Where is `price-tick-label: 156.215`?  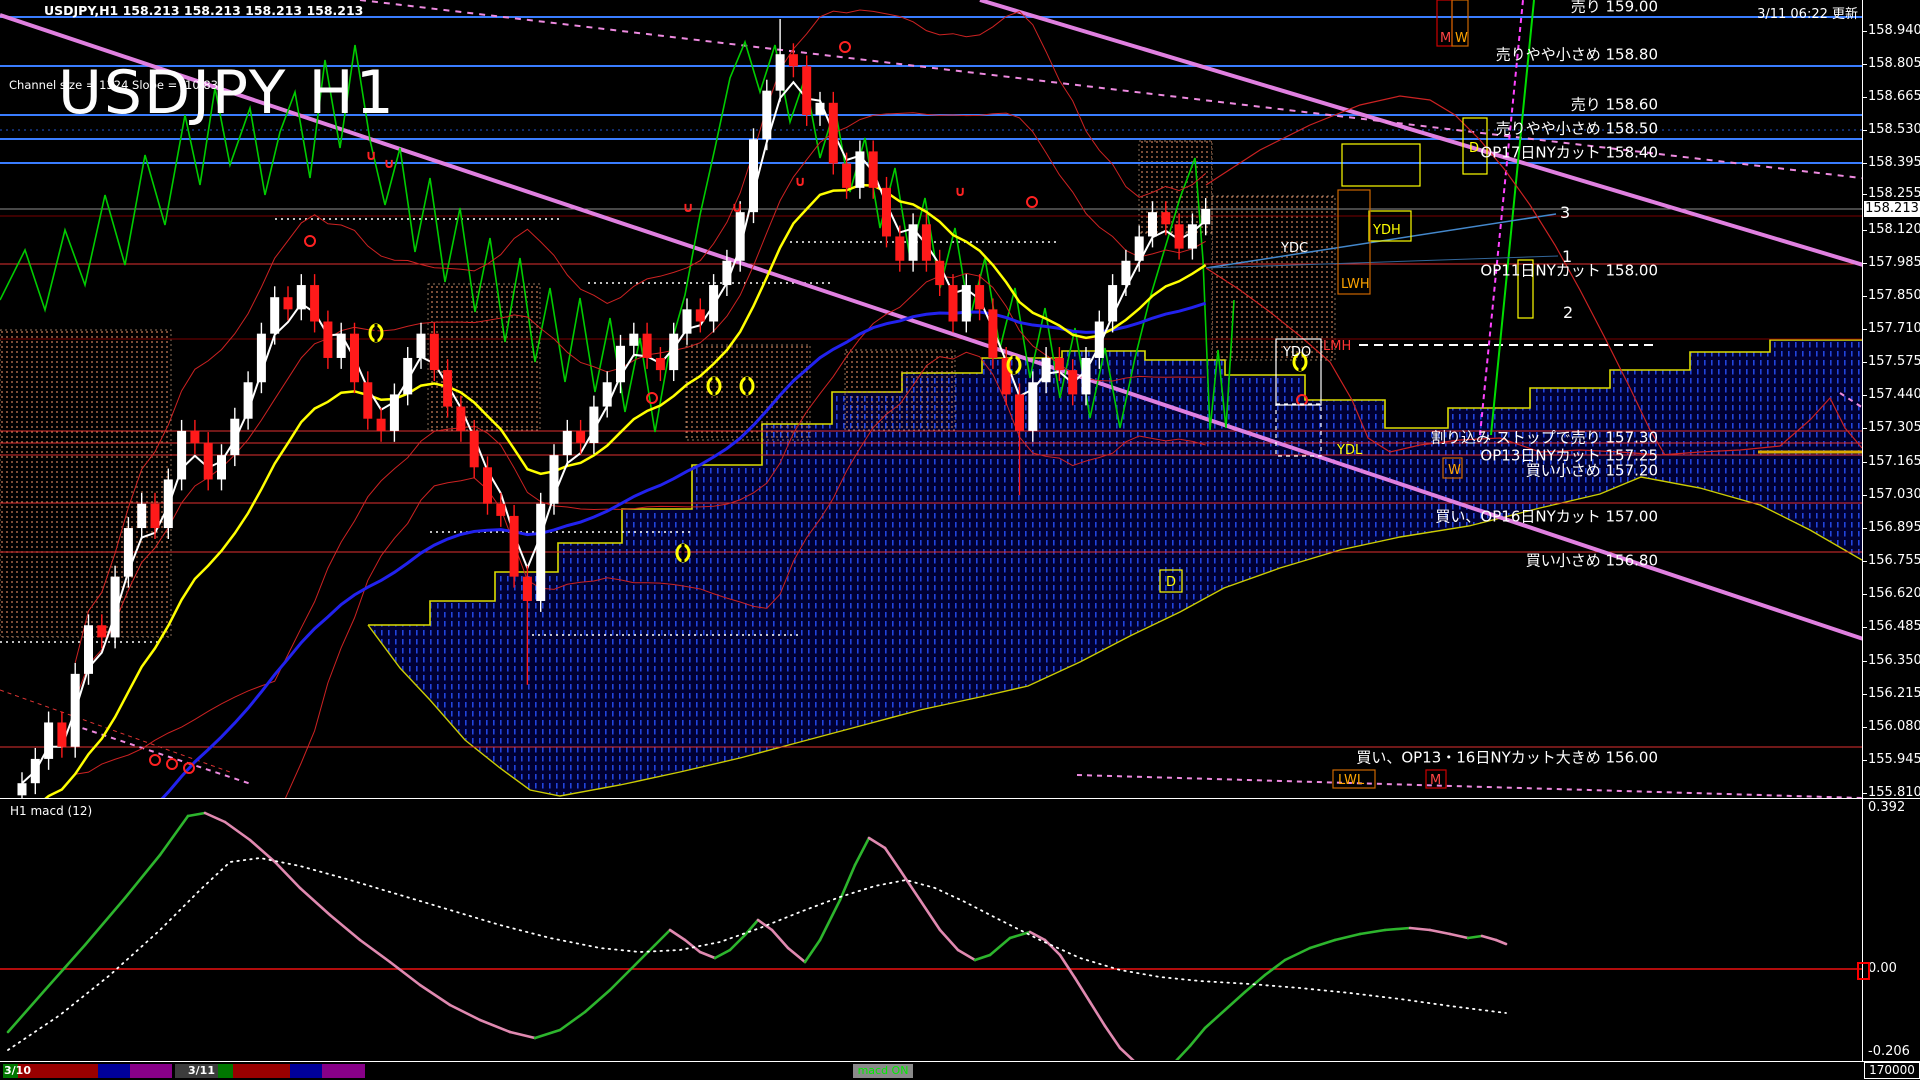 price-tick-label: 156.215 is located at coordinates (1894, 693).